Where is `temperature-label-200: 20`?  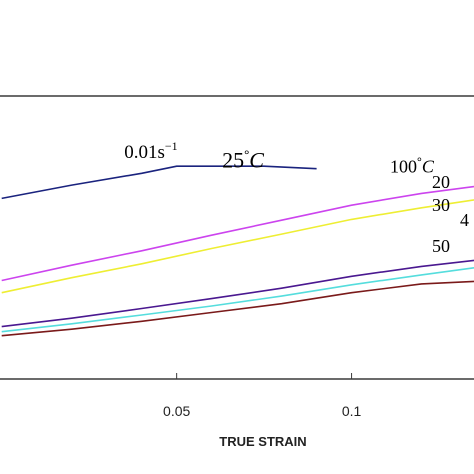 temperature-label-200: 20 is located at coordinates (441, 182).